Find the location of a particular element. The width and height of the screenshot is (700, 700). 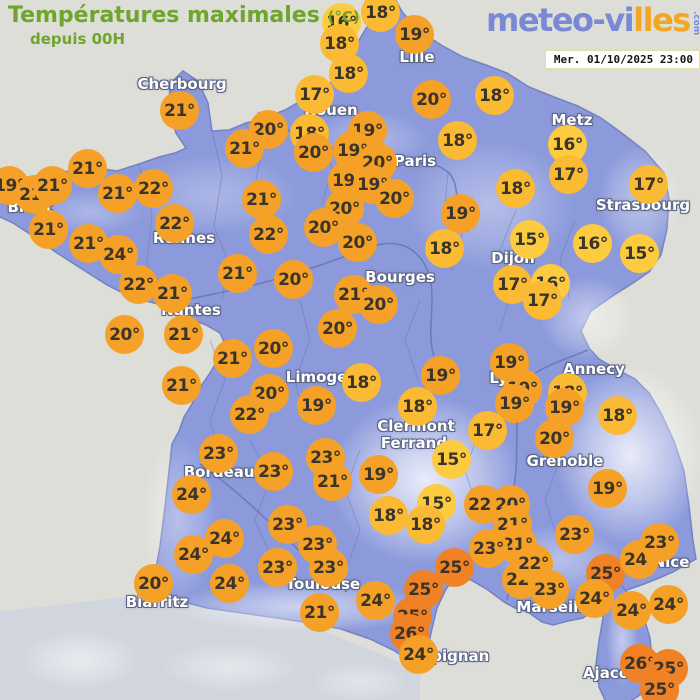

foreign-terrain is located at coordinates (210, 647).